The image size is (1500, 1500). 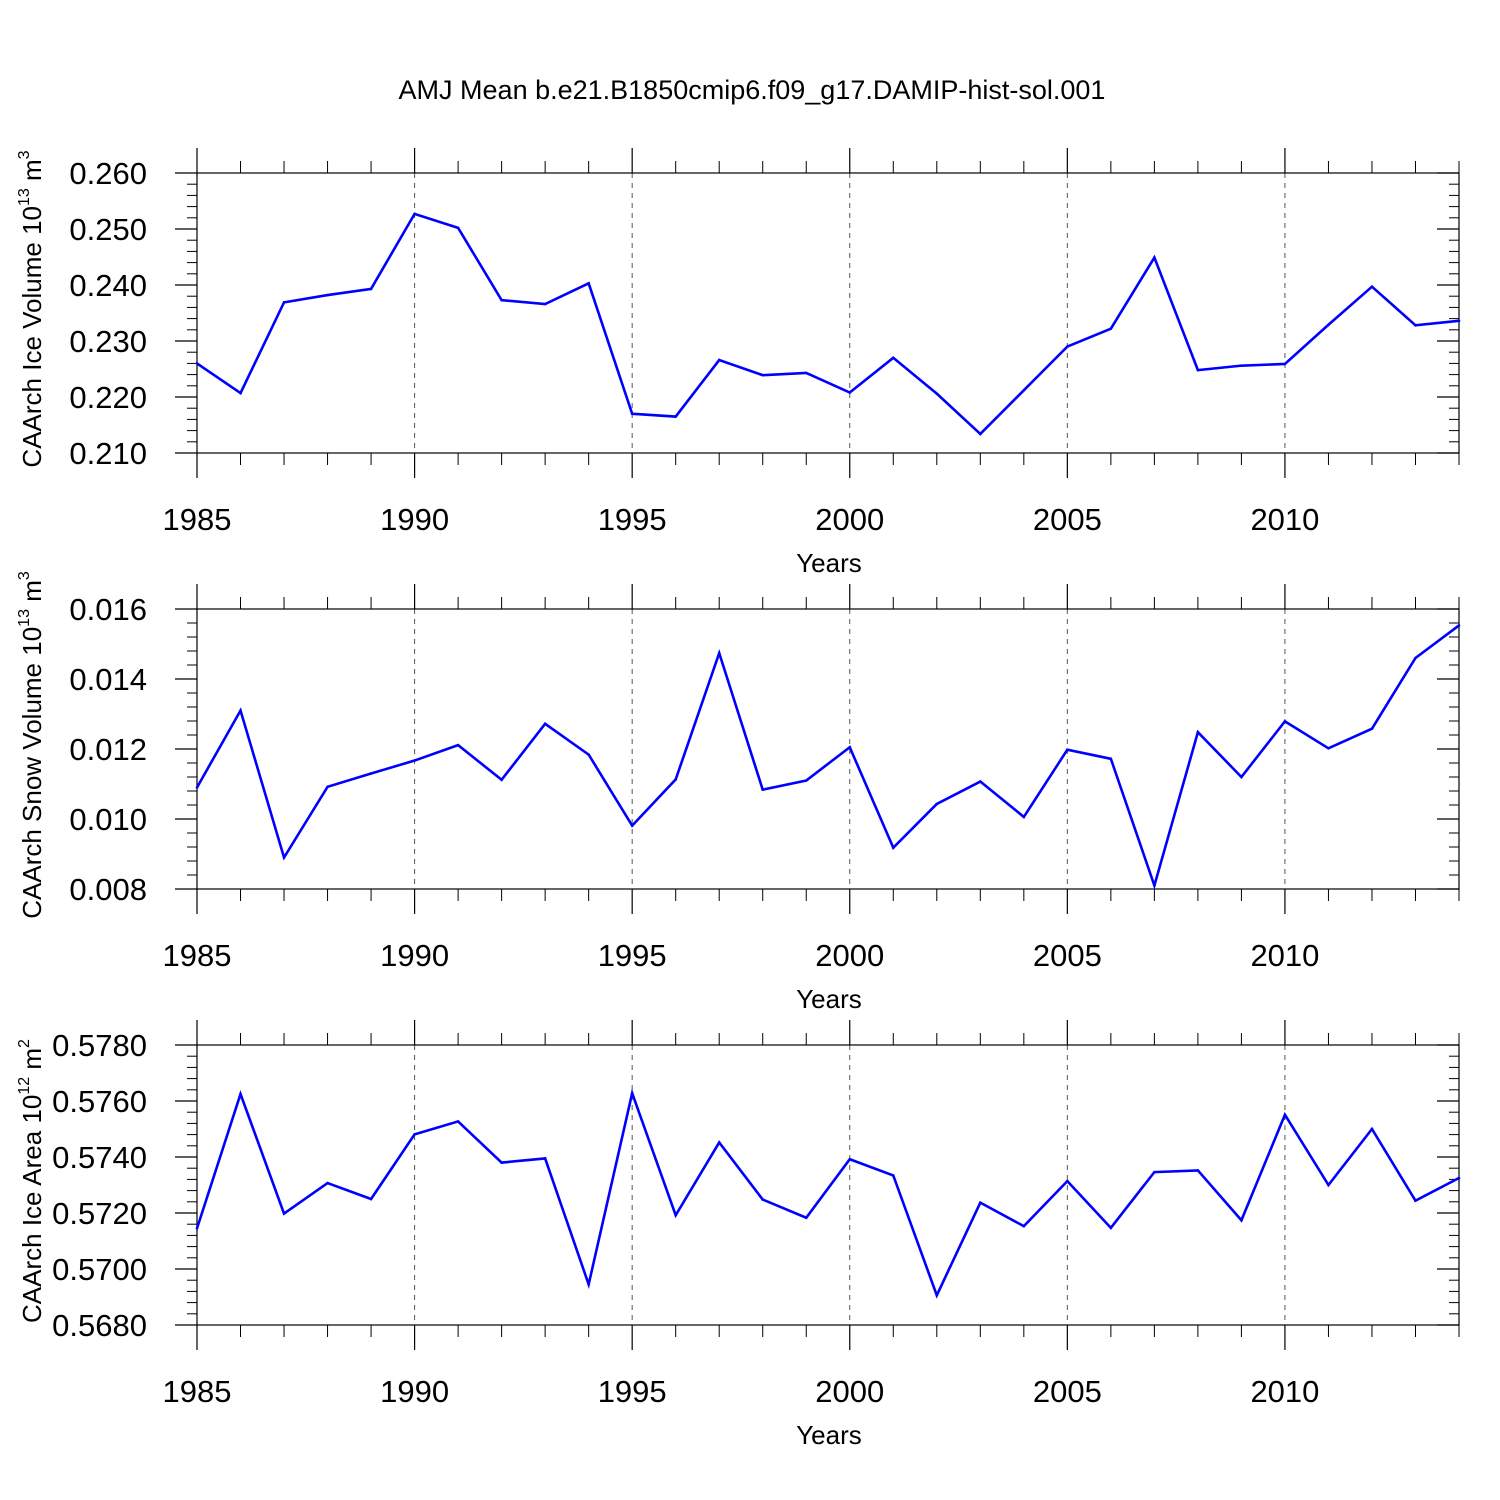 I want to click on y-tick-label: 0.016, so click(x=108, y=609).